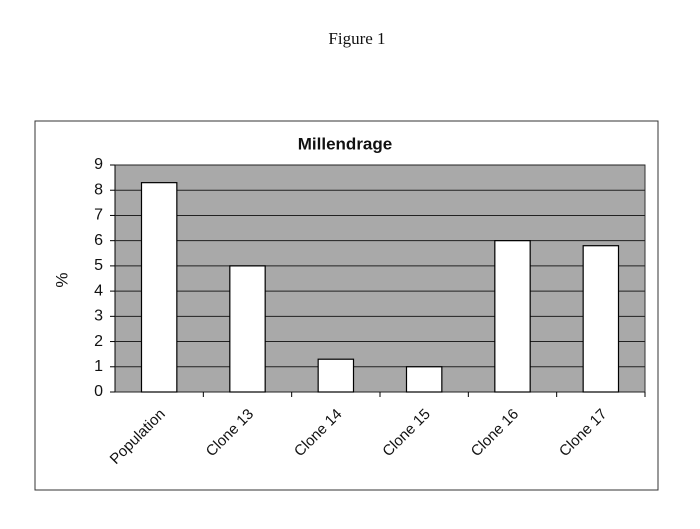 This screenshot has height=529, width=700. I want to click on chart-title: Millendrage, so click(345, 143).